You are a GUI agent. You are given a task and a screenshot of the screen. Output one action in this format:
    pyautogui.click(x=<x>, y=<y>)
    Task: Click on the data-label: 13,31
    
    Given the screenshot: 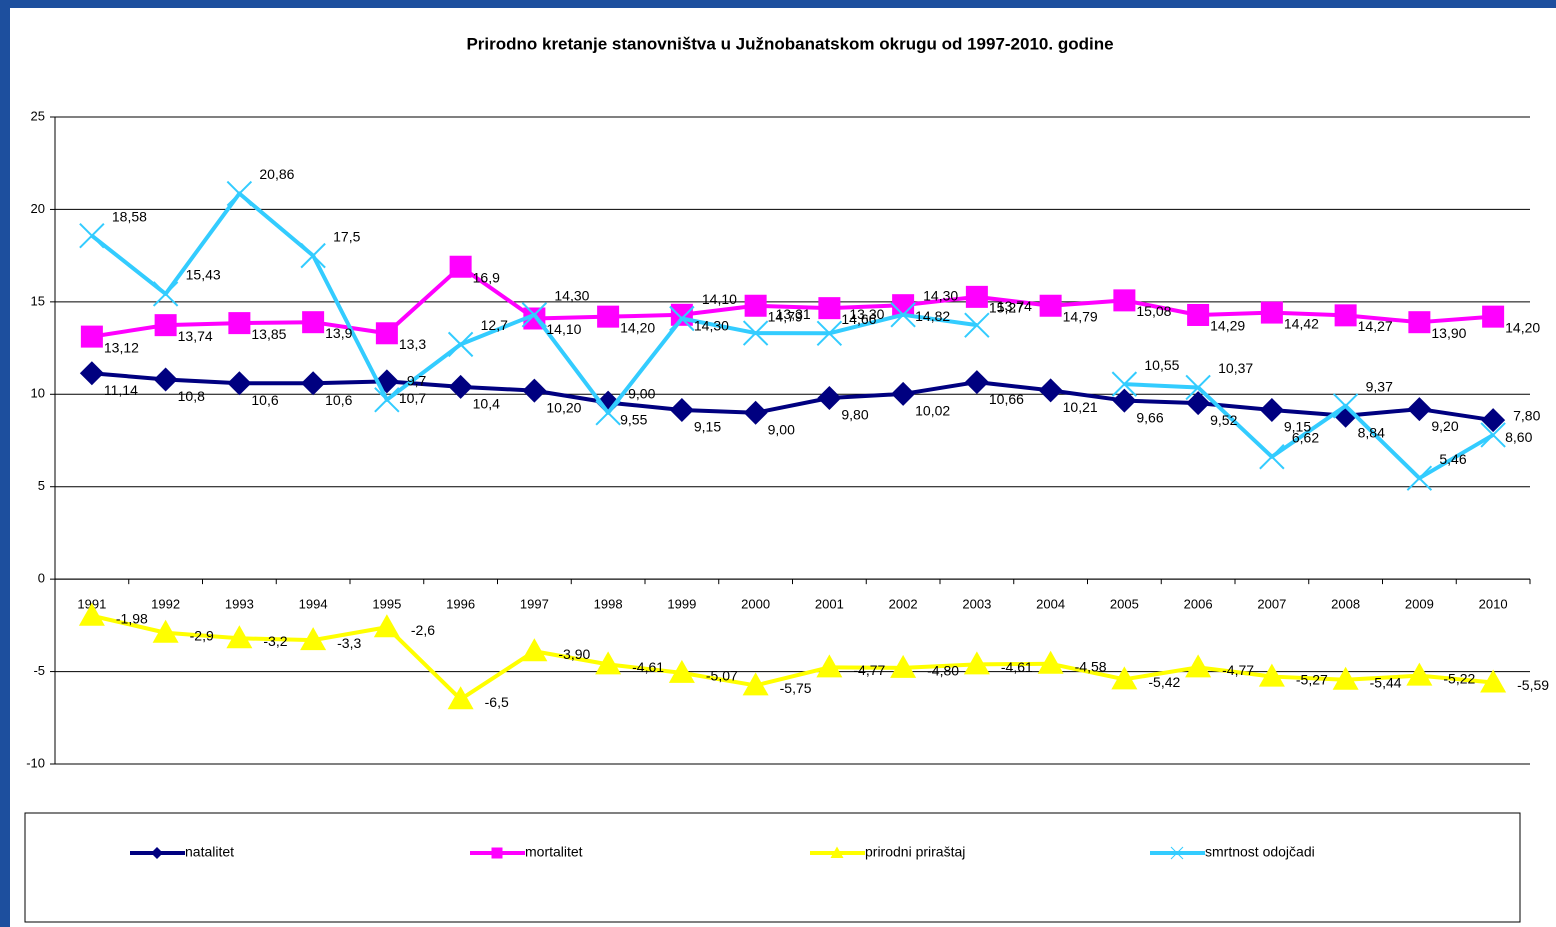 What is the action you would take?
    pyautogui.click(x=793, y=314)
    